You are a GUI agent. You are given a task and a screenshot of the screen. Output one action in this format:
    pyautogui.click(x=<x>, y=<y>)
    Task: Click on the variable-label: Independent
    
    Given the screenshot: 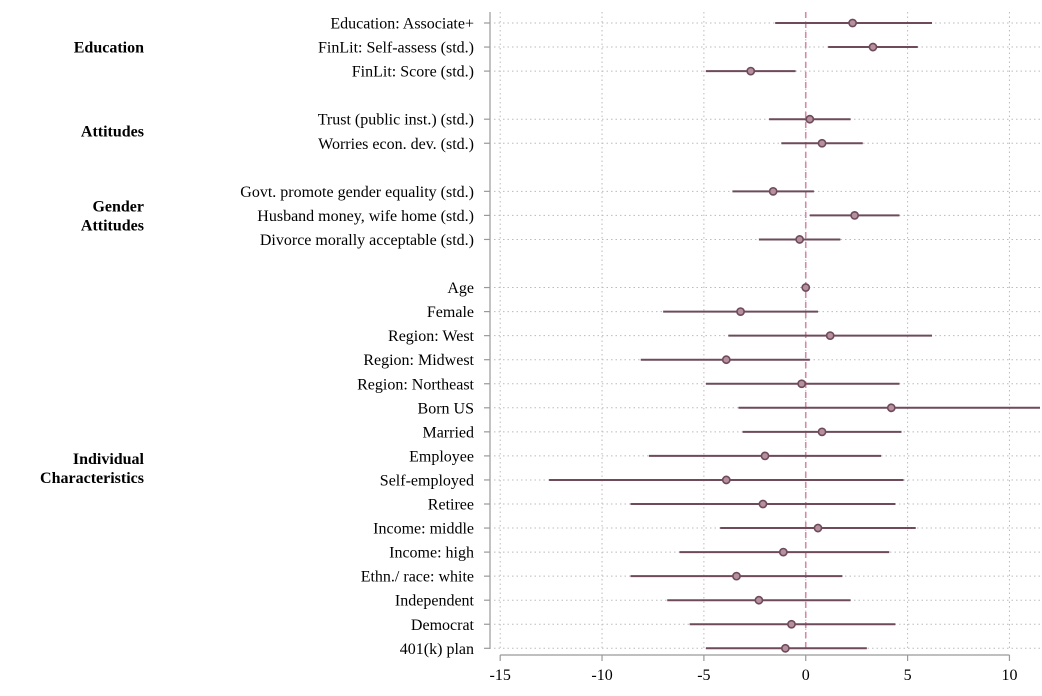 What is the action you would take?
    pyautogui.click(x=435, y=601)
    